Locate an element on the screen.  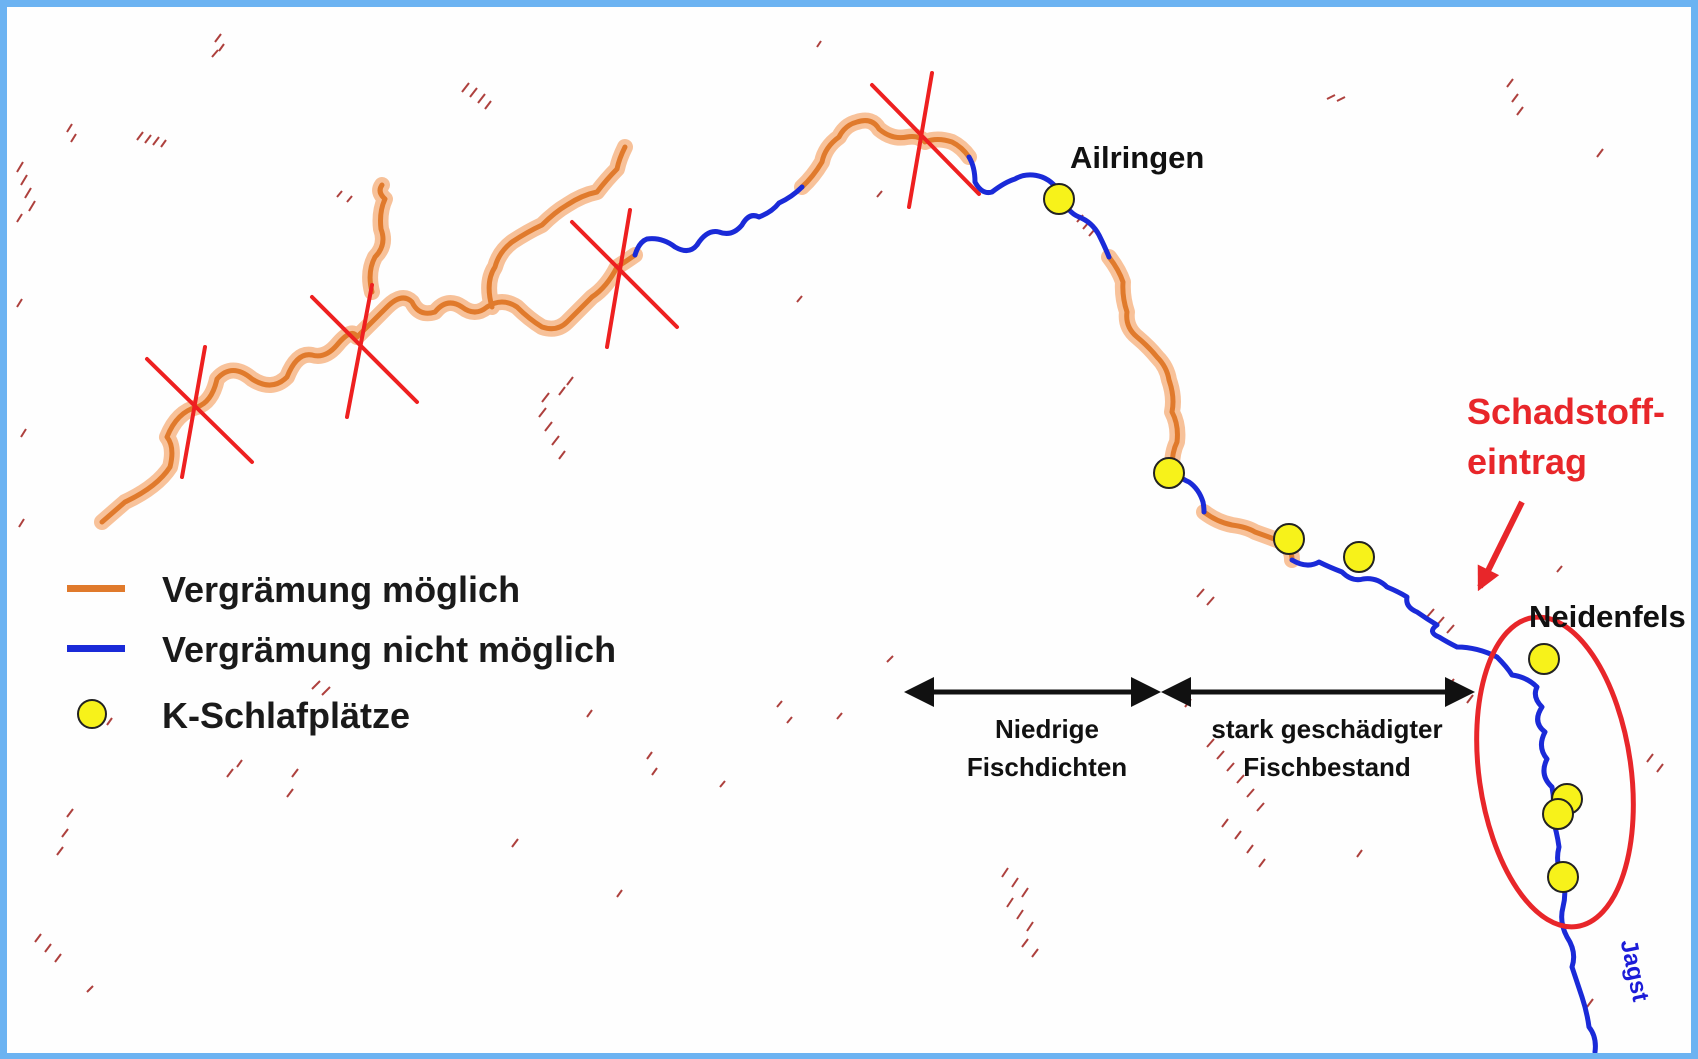
legend-label-not-possible: Vergrämung nicht möglich is located at coordinates (389, 649).